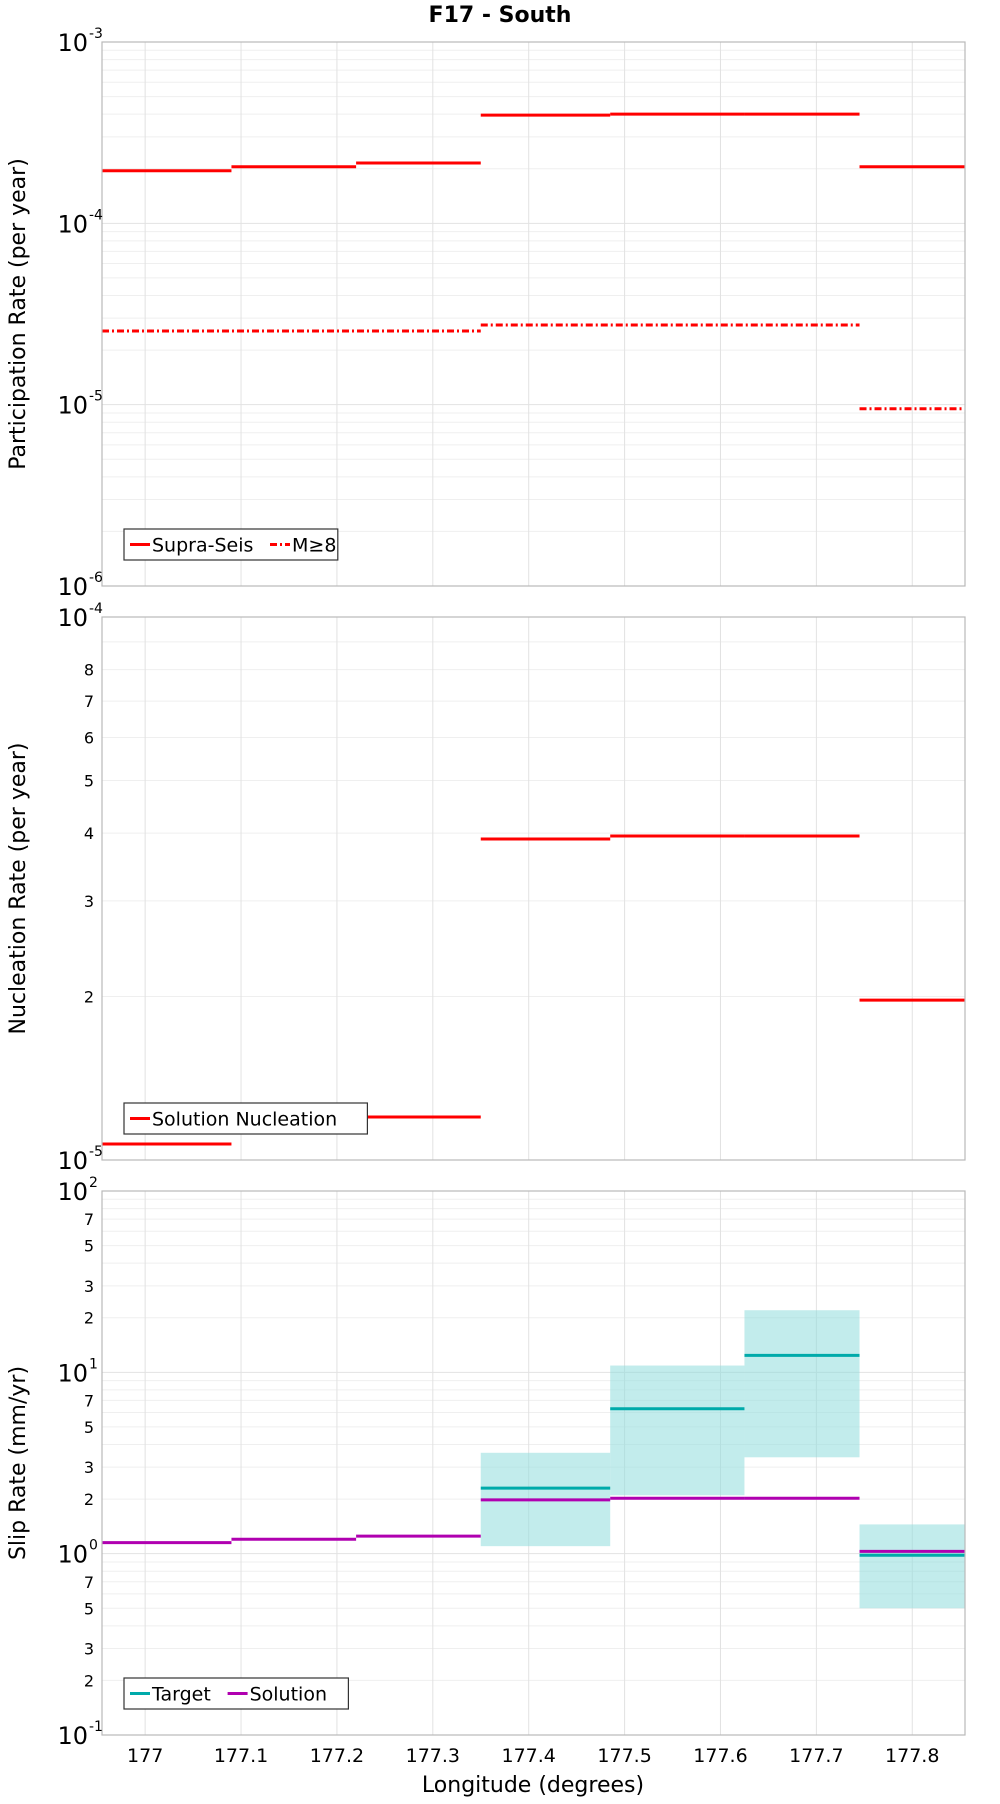  I want to click on y-axis-label: Nucleation Rate (per year), so click(18, 889).